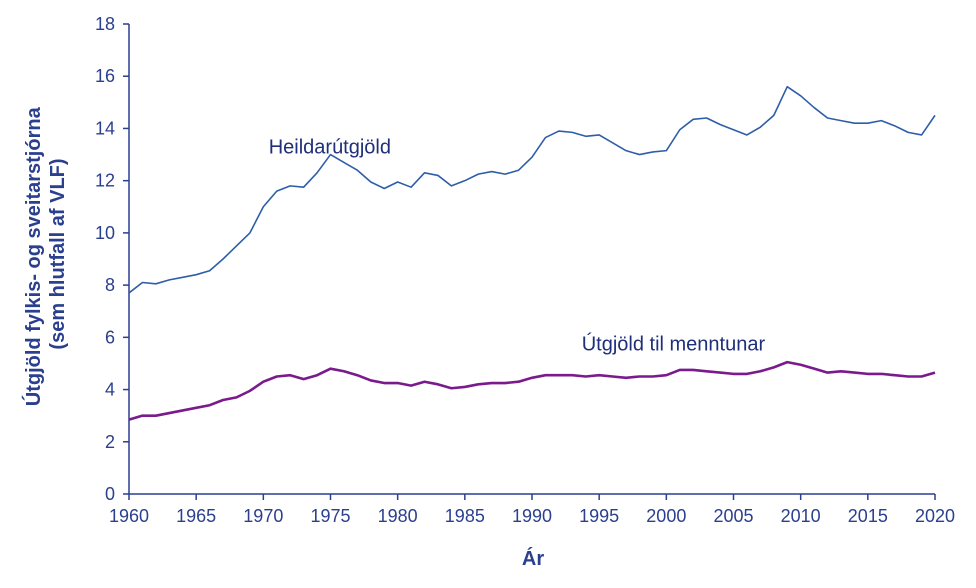 The width and height of the screenshot is (976, 588). I want to click on x-tick-label: 1965, so click(196, 516).